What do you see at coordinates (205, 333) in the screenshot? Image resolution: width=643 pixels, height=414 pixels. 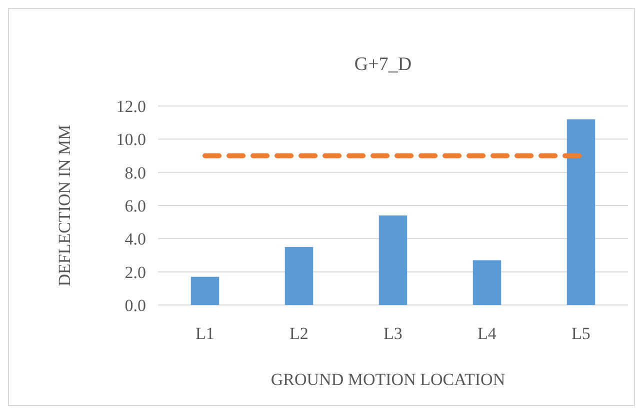 I see `x-tick-label: L1` at bounding box center [205, 333].